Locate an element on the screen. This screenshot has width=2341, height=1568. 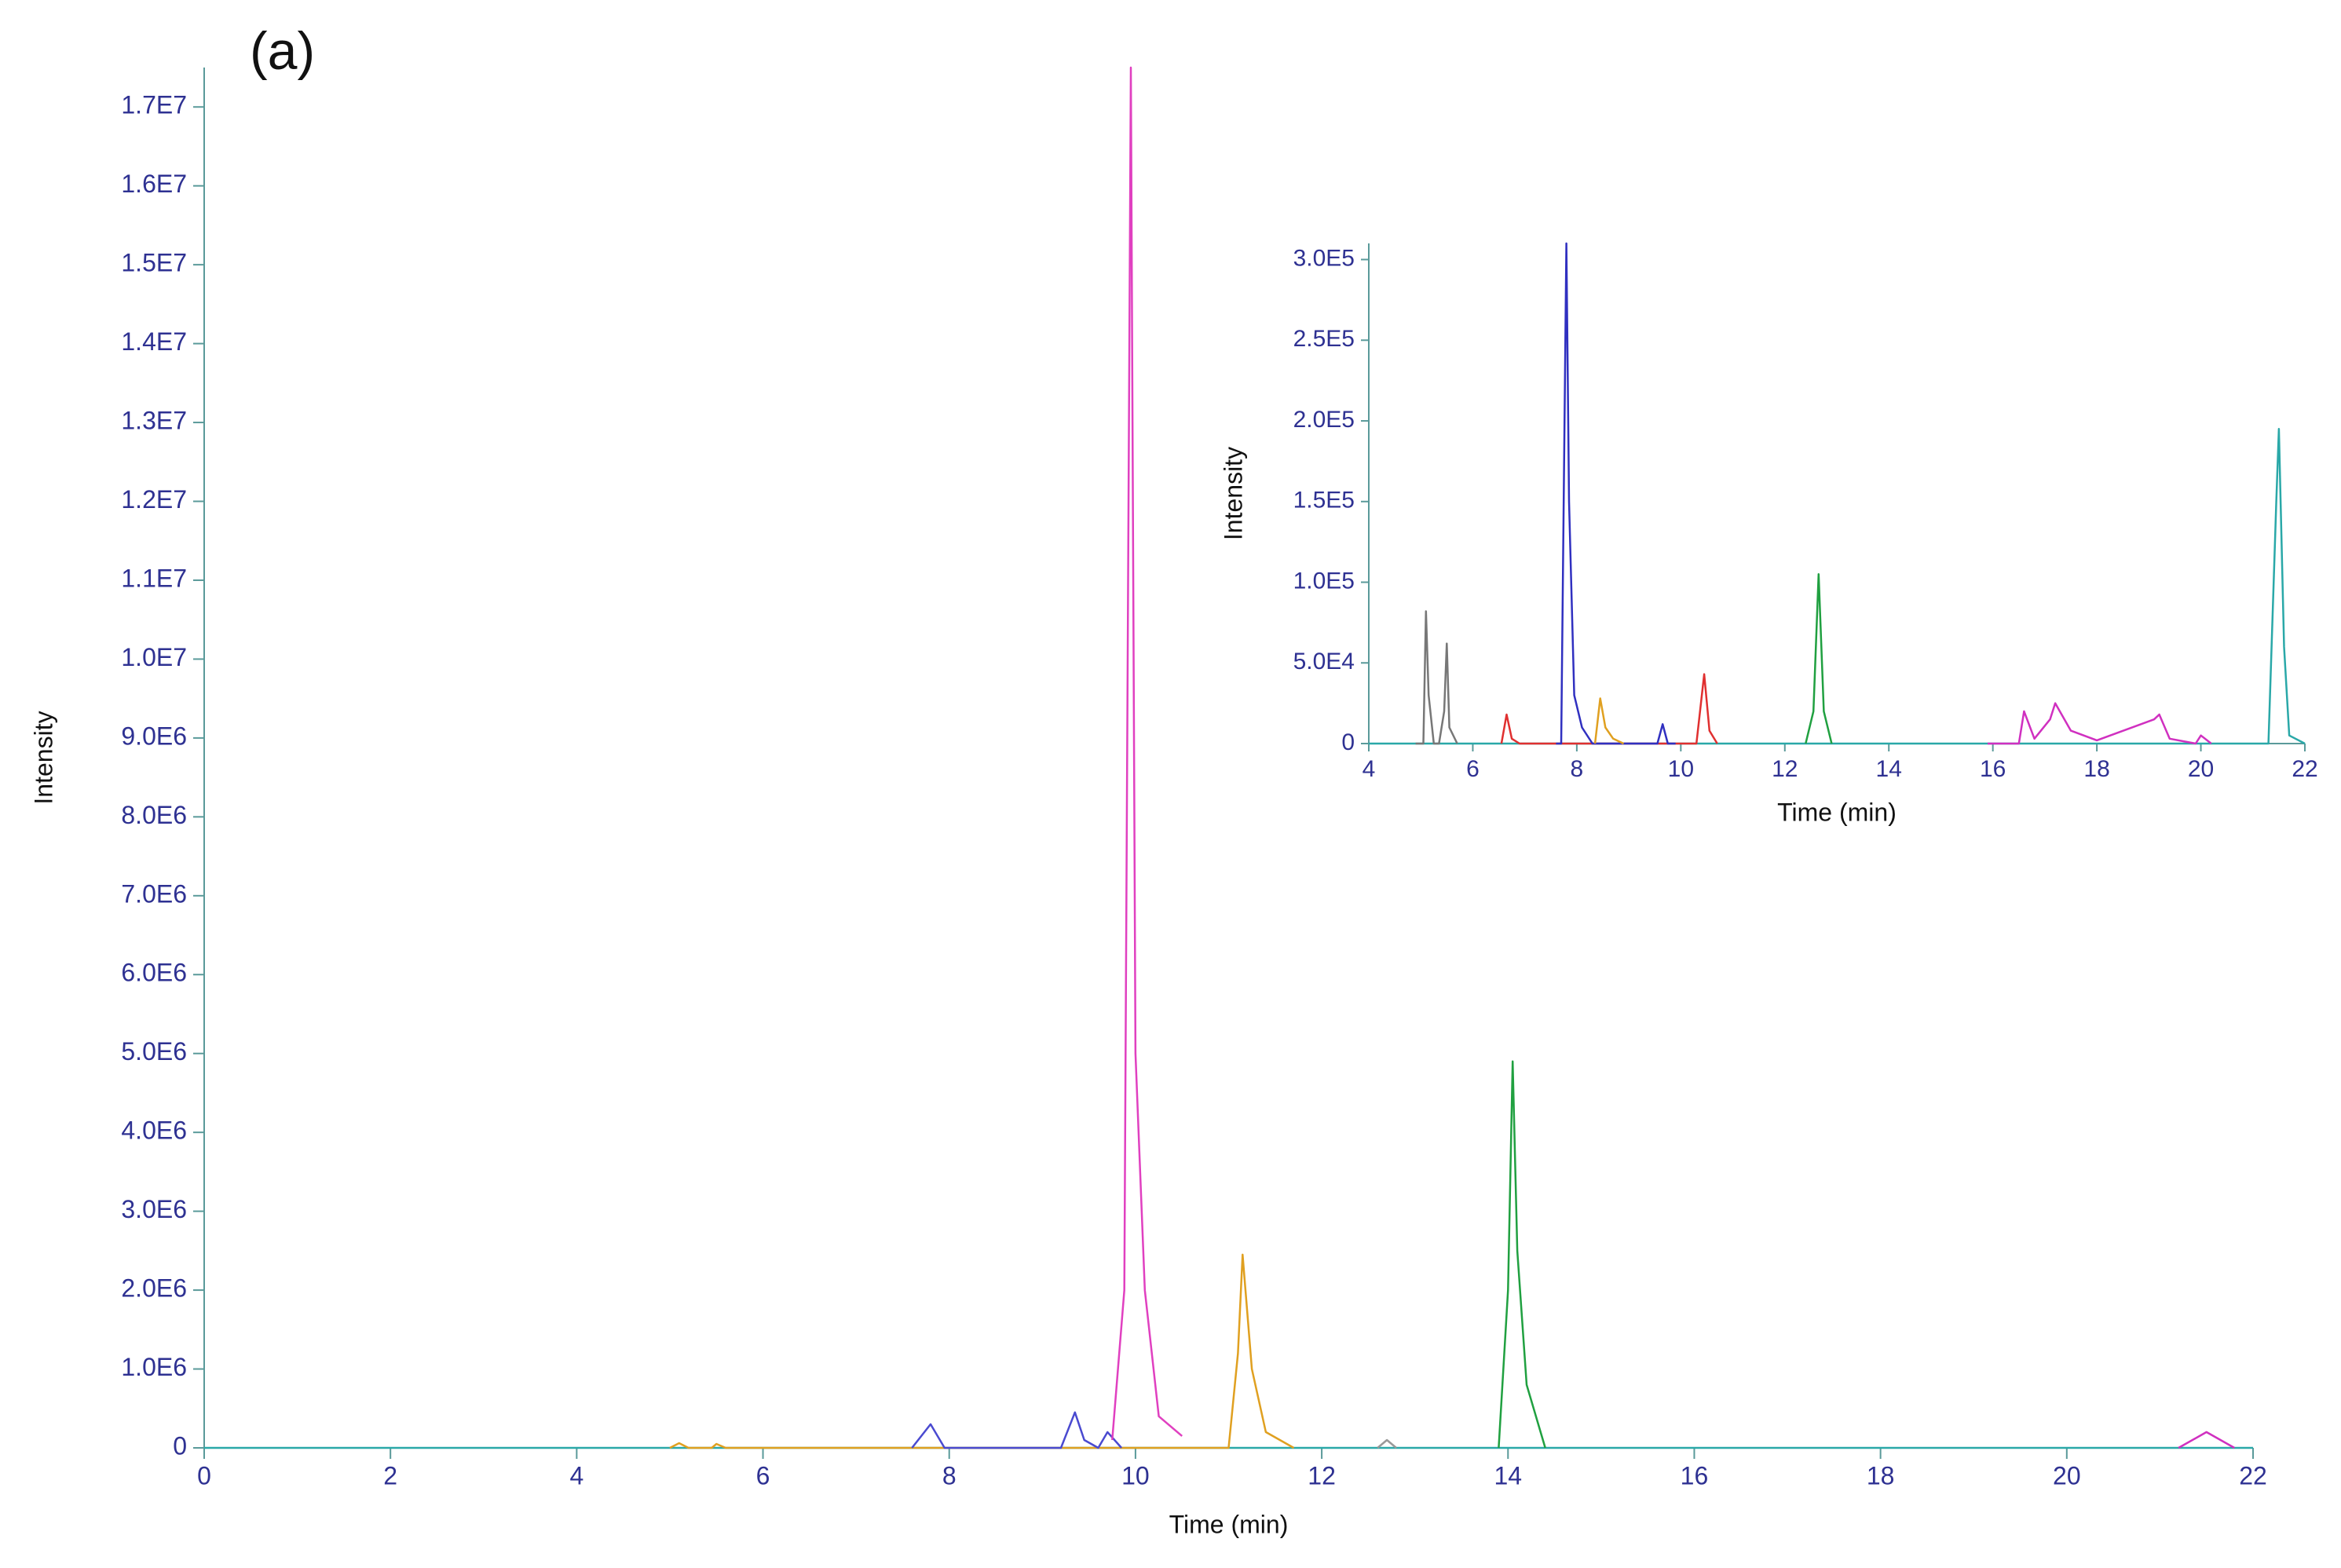
x-tick-label: 2 is located at coordinates (390, 1475).